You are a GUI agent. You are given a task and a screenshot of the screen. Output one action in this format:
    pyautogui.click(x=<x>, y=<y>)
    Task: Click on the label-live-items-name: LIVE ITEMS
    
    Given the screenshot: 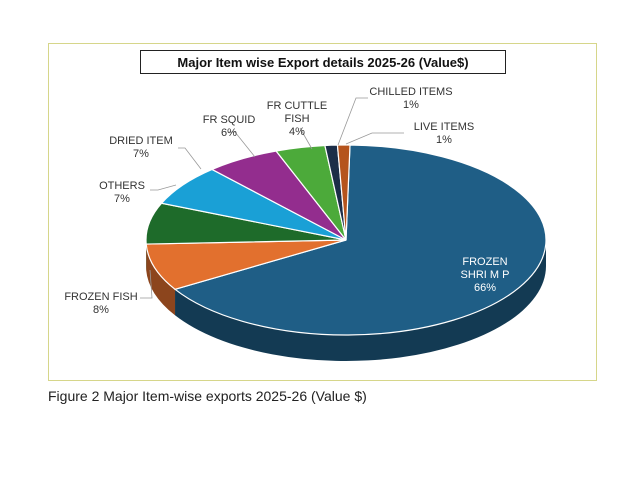 What is the action you would take?
    pyautogui.click(x=444, y=127)
    